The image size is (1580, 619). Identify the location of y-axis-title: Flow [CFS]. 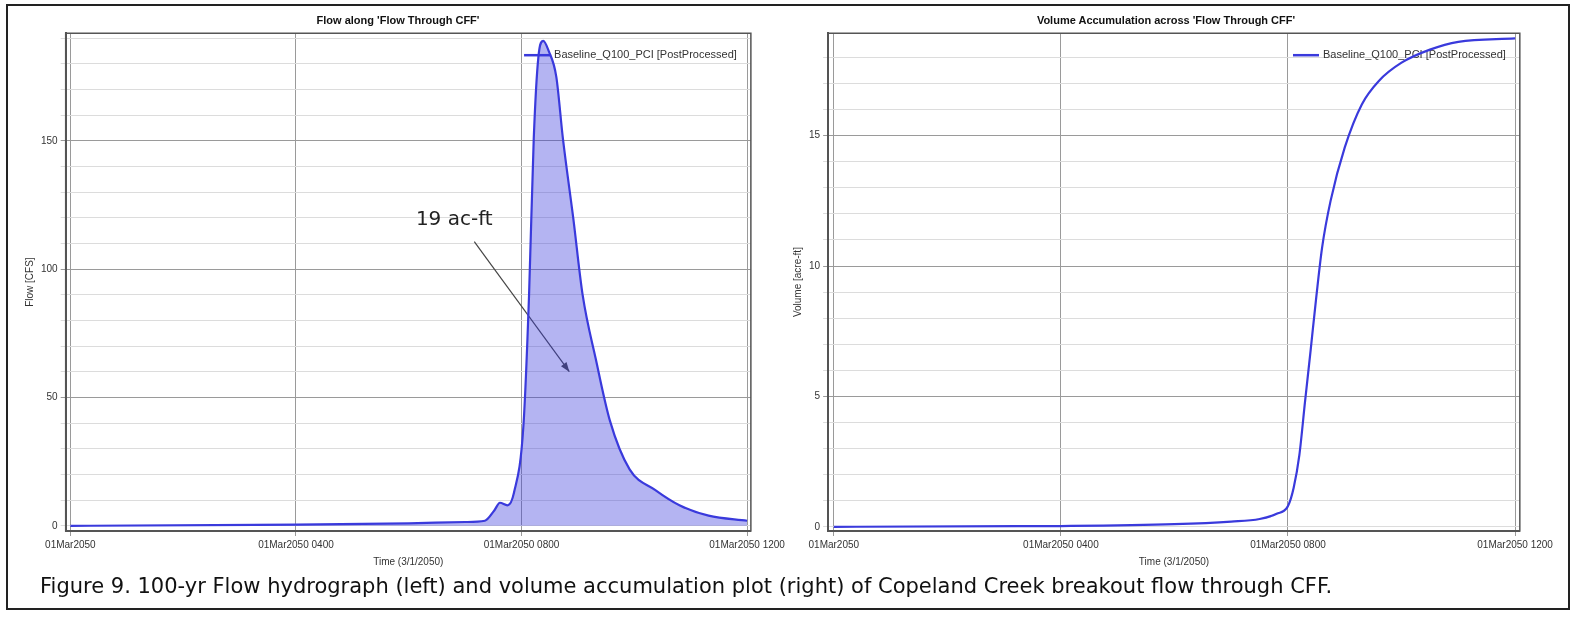
(29, 282).